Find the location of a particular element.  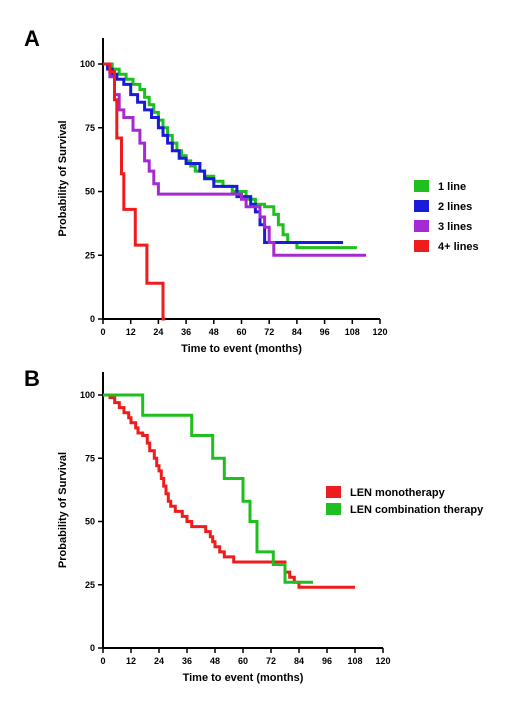

panel-b-series is located at coordinates (229, 491).